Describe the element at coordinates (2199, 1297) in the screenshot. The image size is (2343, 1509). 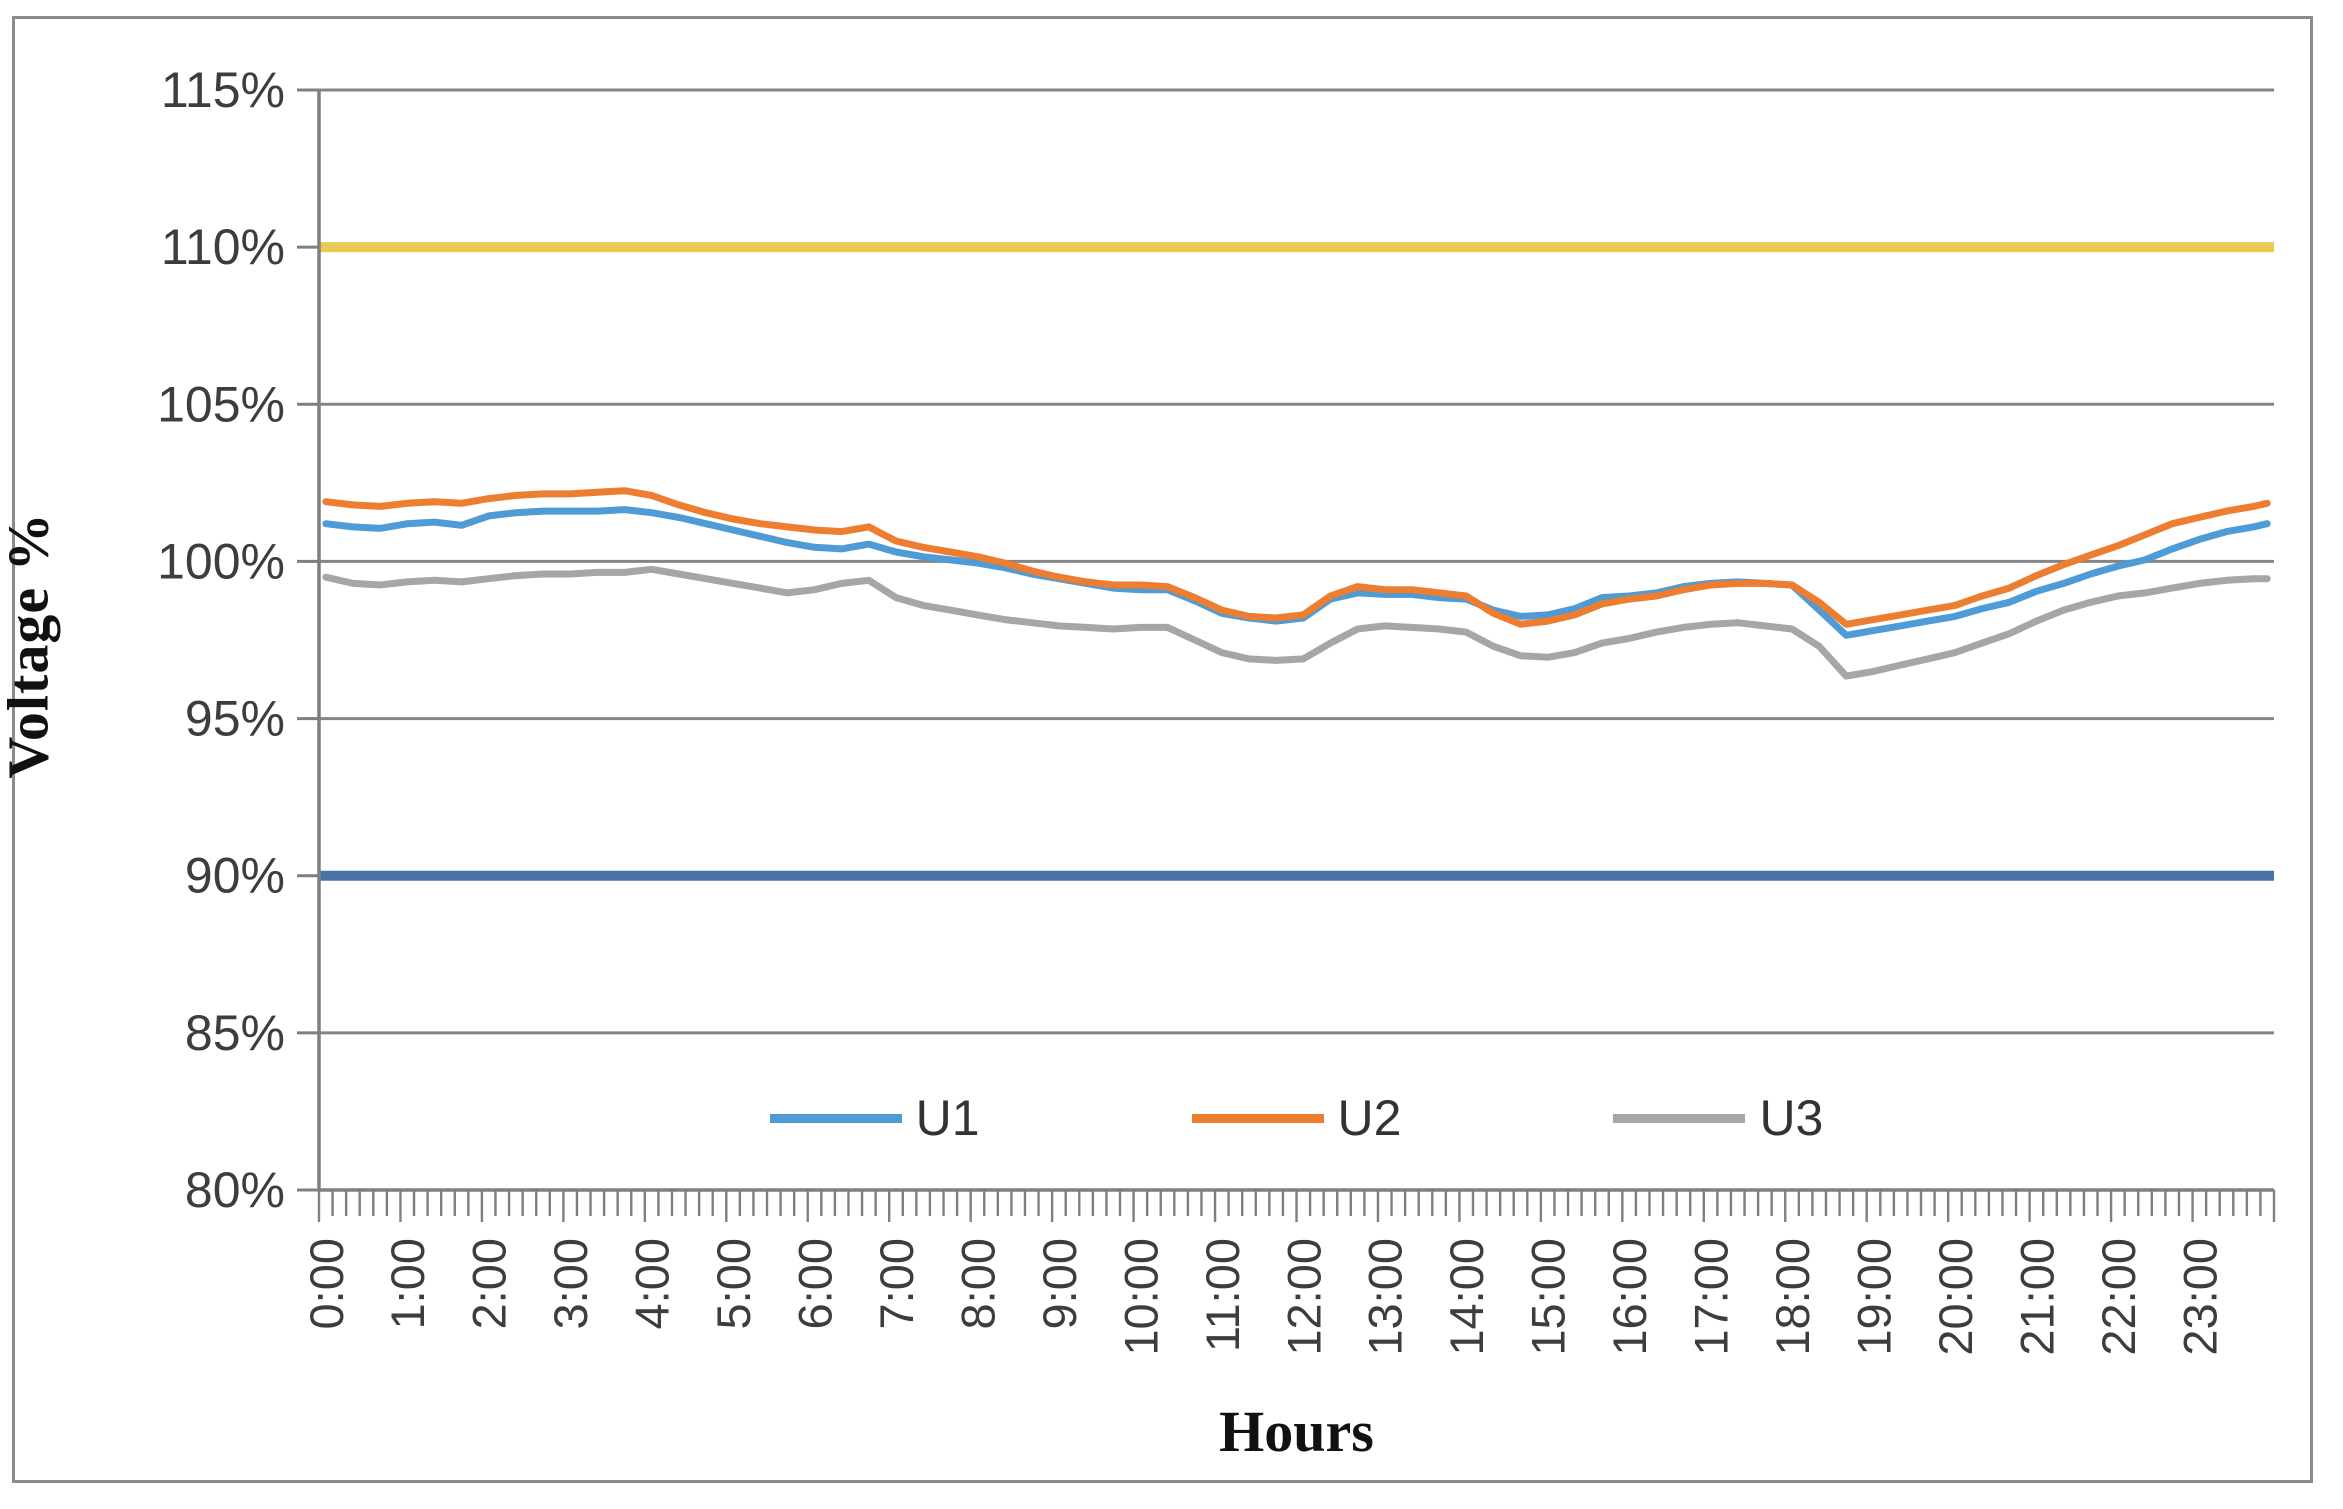
I see `x-tick-label: 23:00` at that location.